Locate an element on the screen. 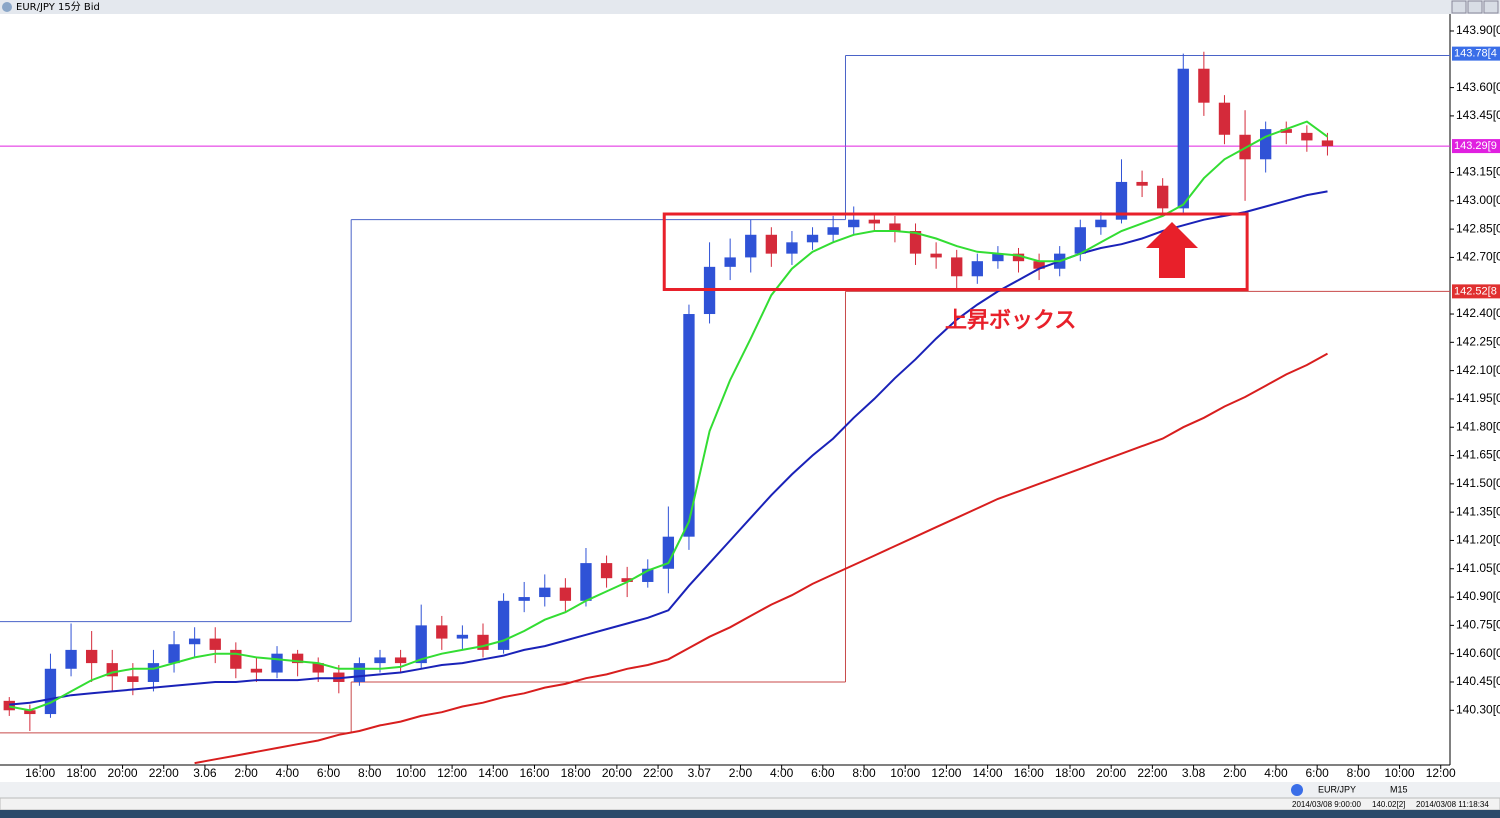 This screenshot has width=1500, height=818. scrollbar is located at coordinates (750, 790).